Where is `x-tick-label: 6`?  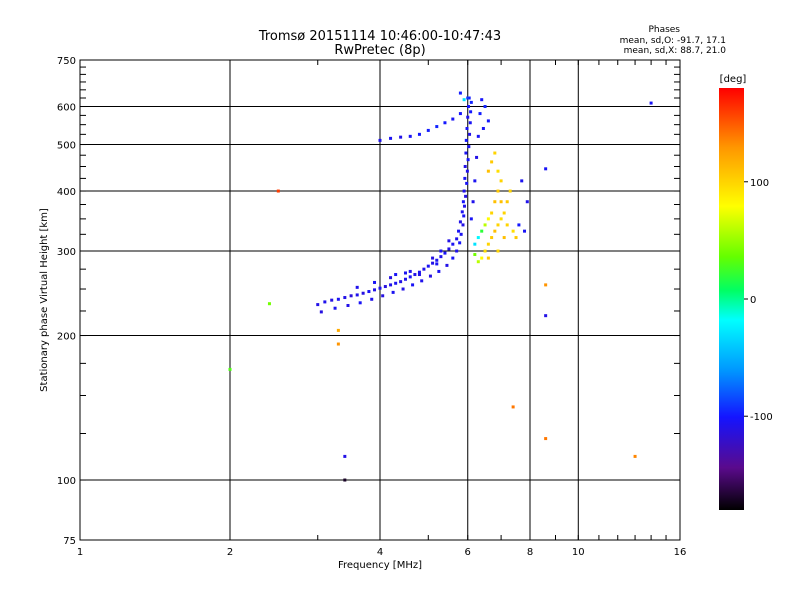
x-tick-label: 6 is located at coordinates (468, 552).